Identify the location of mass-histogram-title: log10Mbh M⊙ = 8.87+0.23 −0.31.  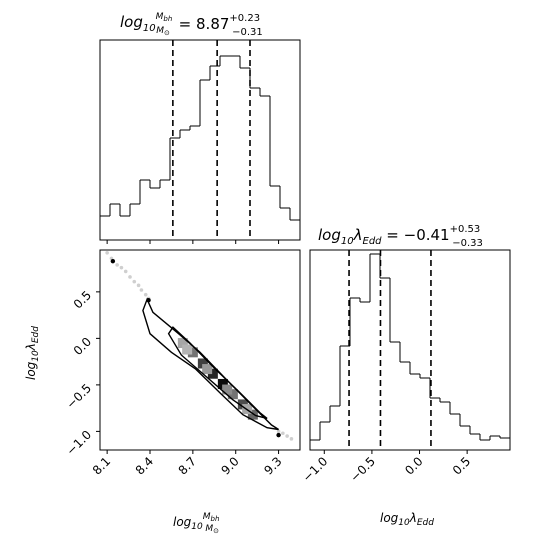
(191, 25).